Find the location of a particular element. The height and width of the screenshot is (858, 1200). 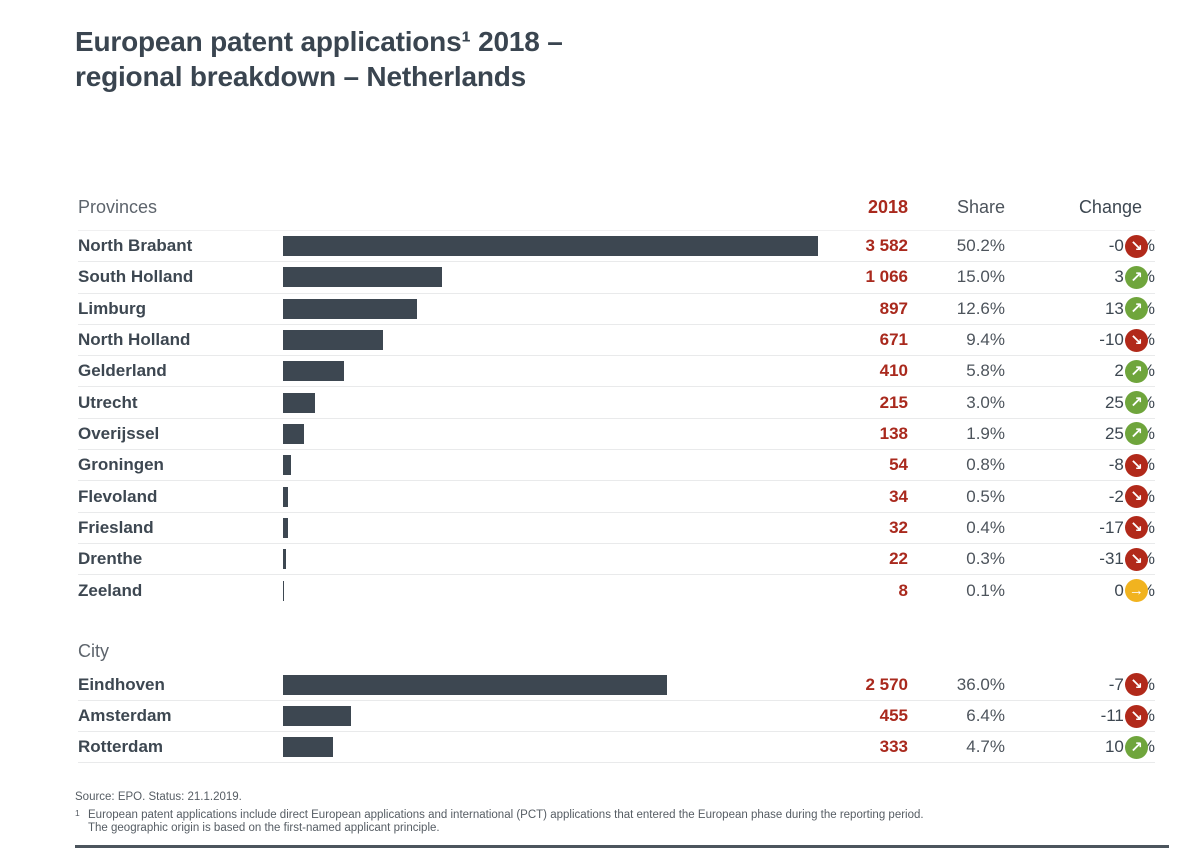

footnote-mark: 1 is located at coordinates (77, 812).